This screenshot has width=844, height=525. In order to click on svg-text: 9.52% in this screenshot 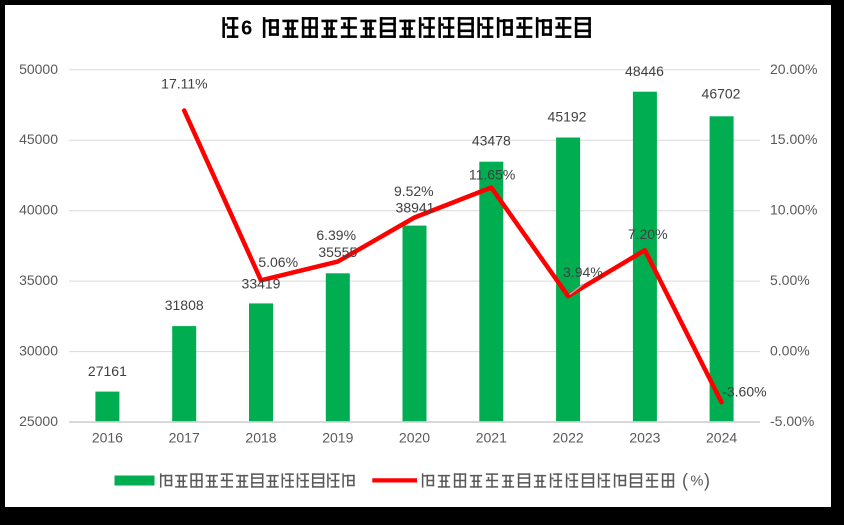, I will do `click(414, 191)`.